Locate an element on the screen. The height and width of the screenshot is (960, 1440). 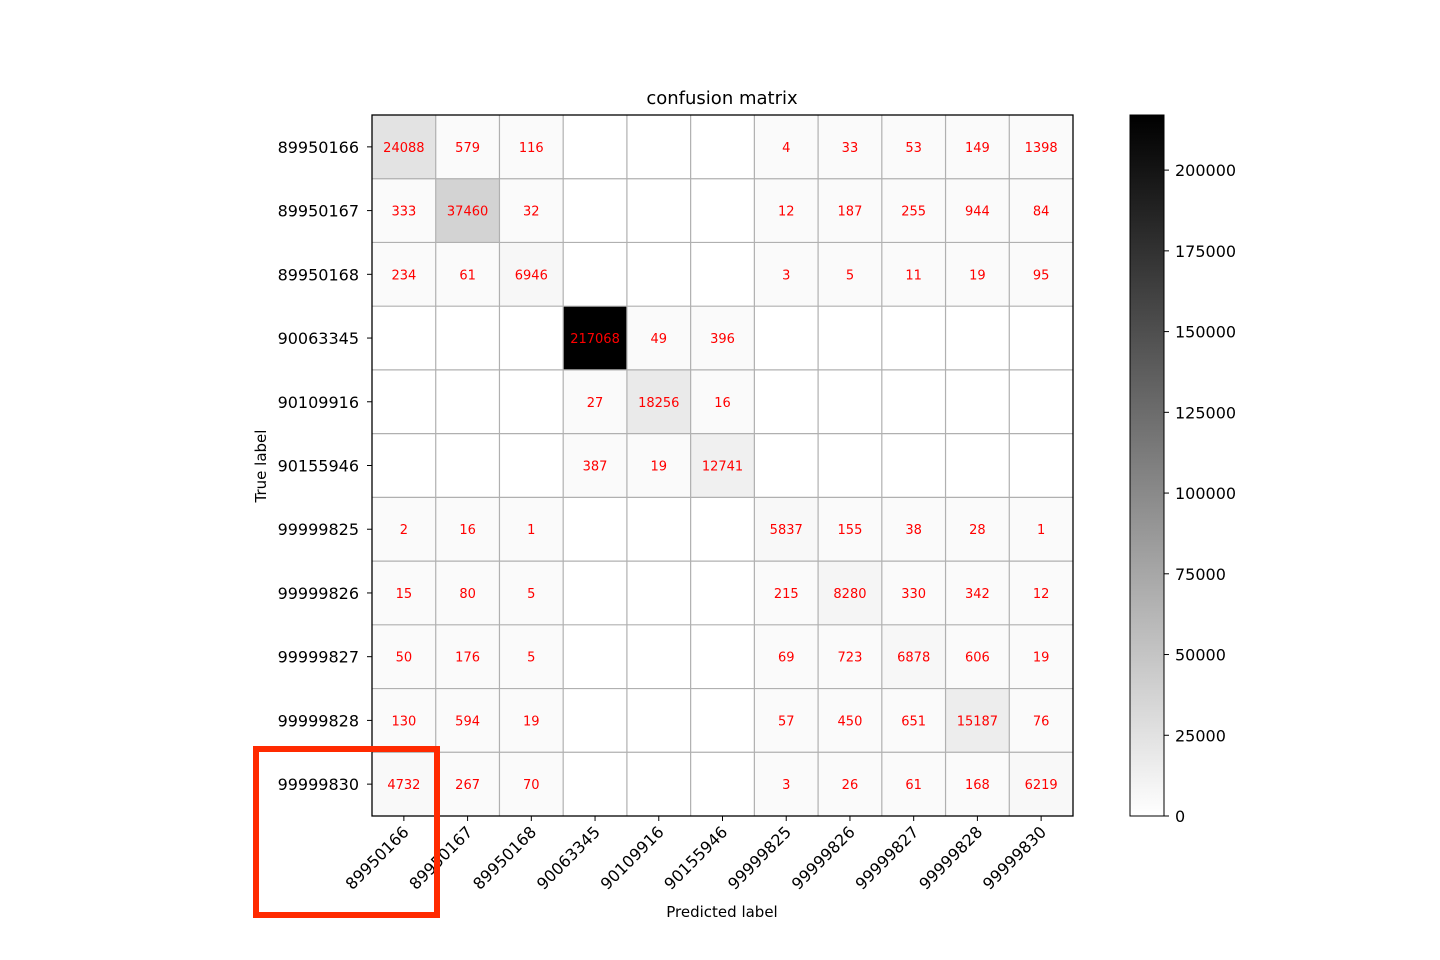
cell-value-label: 396 is located at coordinates (722, 339).